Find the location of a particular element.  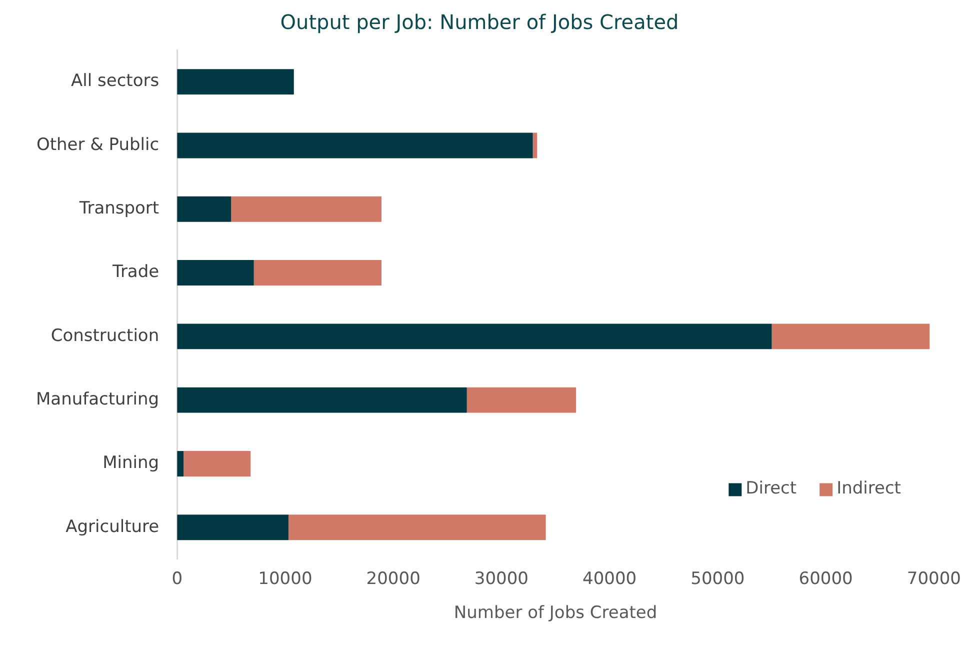

y-tick-label: Mining is located at coordinates (131, 463).